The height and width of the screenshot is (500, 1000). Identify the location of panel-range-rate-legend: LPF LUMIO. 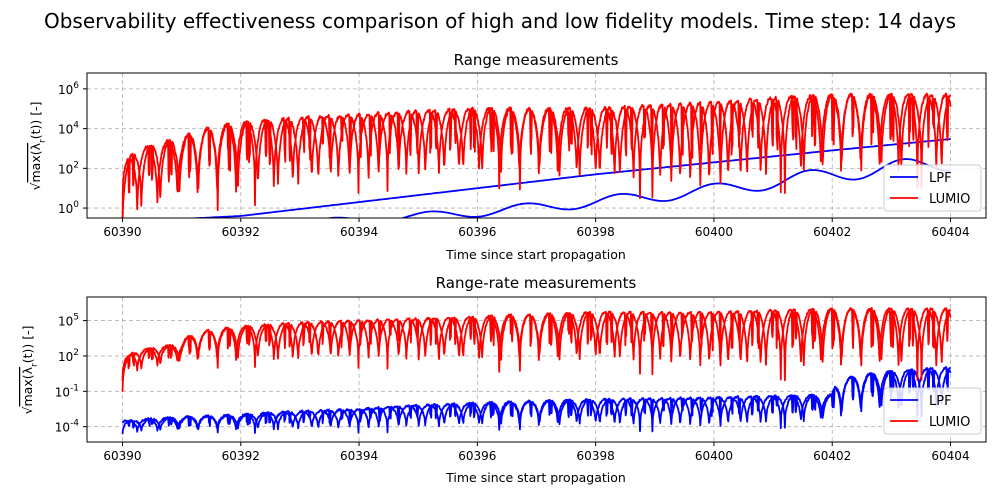
(932, 411).